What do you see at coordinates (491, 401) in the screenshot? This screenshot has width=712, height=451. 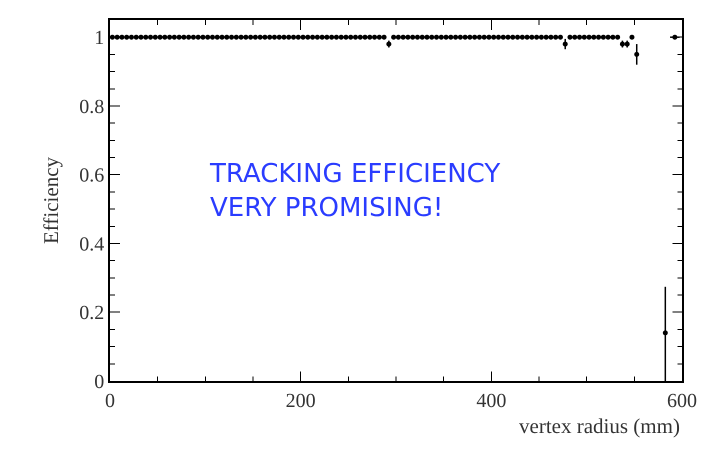 I see `x-tick-label: 400` at bounding box center [491, 401].